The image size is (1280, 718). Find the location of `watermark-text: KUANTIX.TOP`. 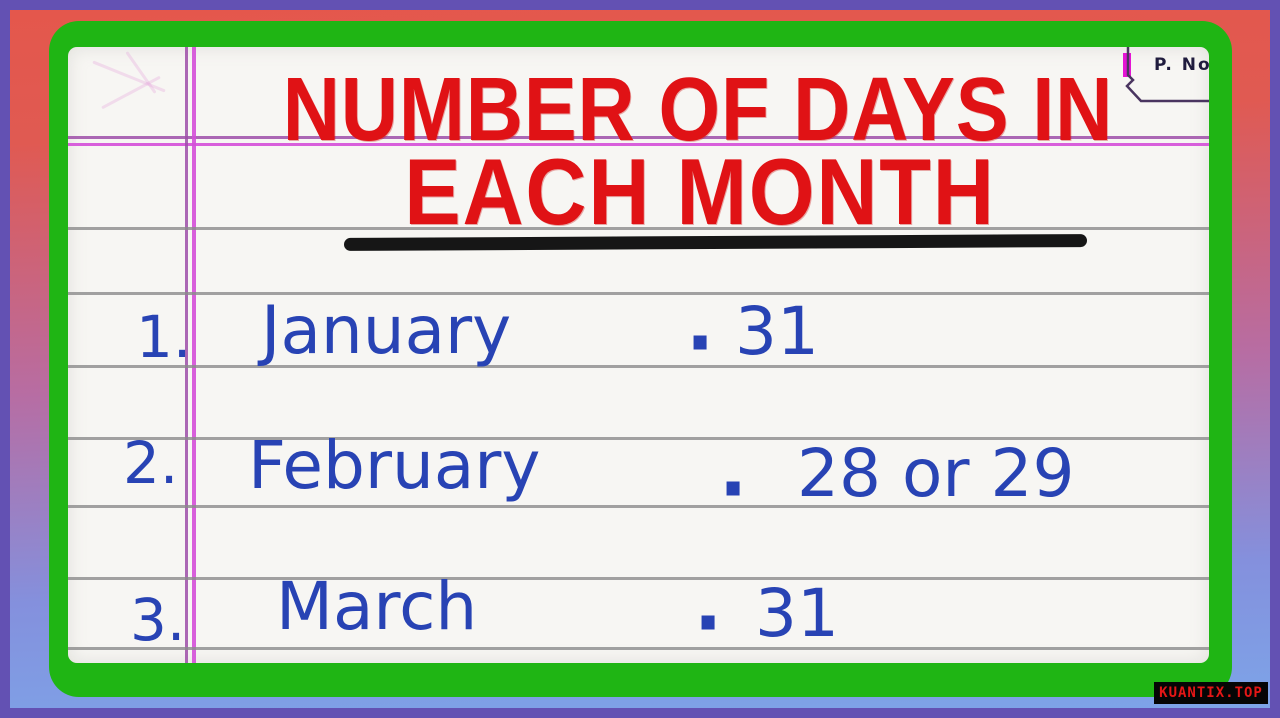

watermark-text: KUANTIX.TOP is located at coordinates (1211, 693).